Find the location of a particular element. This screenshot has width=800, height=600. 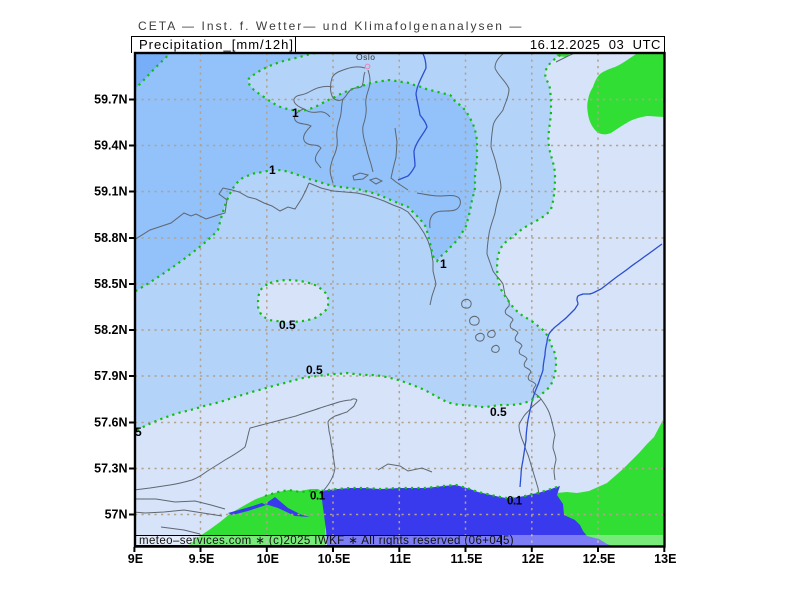

svg-text: 9E is located at coordinates (135, 559).